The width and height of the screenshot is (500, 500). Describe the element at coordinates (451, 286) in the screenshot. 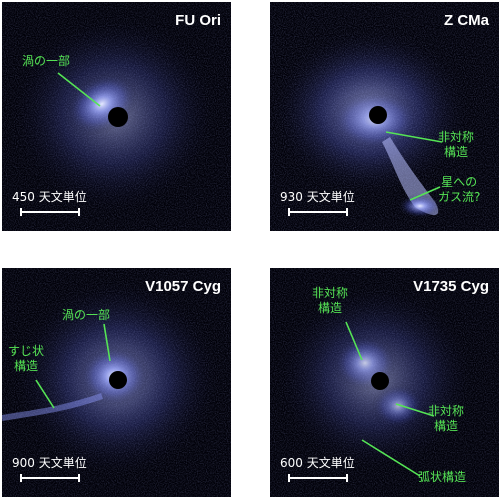

I see `panel-title: V1735 Cyg` at that location.